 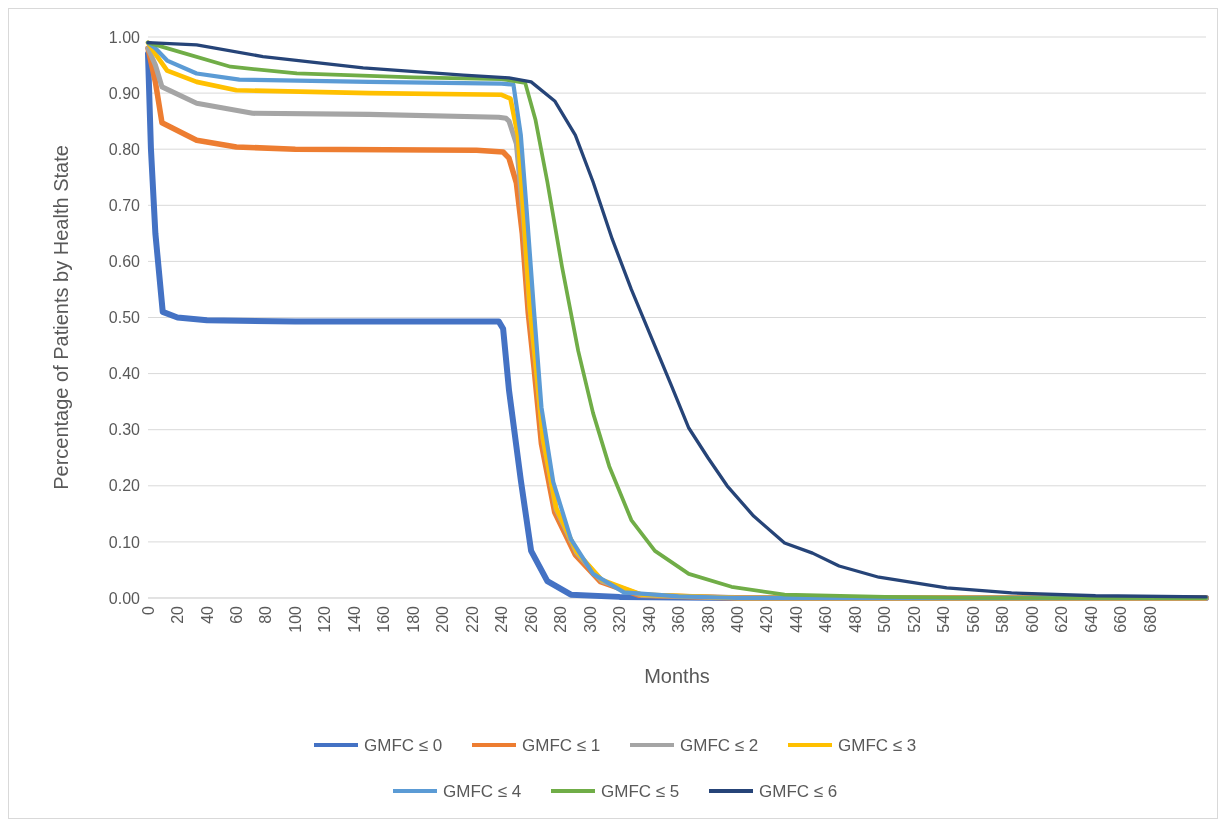 What do you see at coordinates (855, 619) in the screenshot?
I see `x-tick-label: 480` at bounding box center [855, 619].